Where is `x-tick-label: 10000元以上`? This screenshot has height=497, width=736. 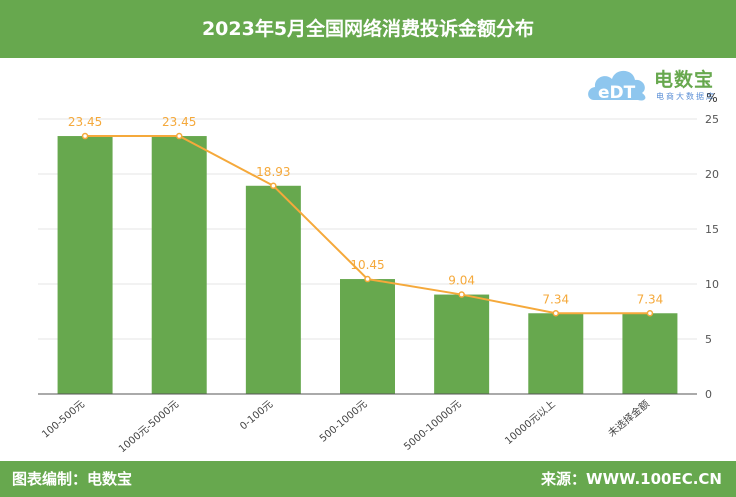
x-tick-label: 10000元以上 is located at coordinates (530, 422).